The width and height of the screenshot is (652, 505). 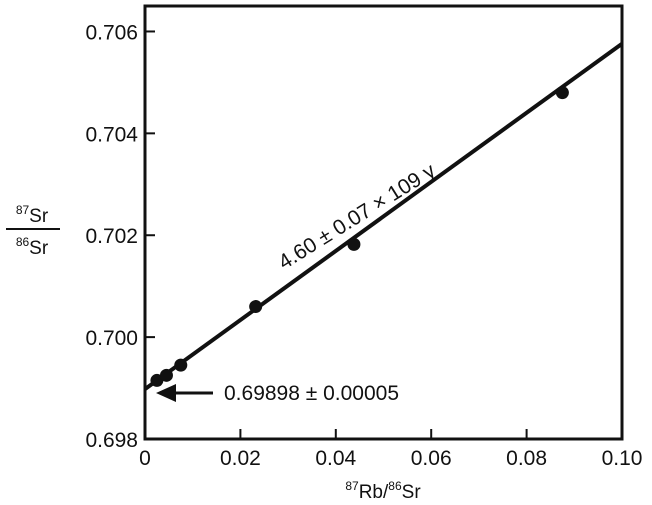 I want to click on x-axis-ticks: 0 0.02 0.04 0.06 0.08 0.10, so click(x=390, y=449).